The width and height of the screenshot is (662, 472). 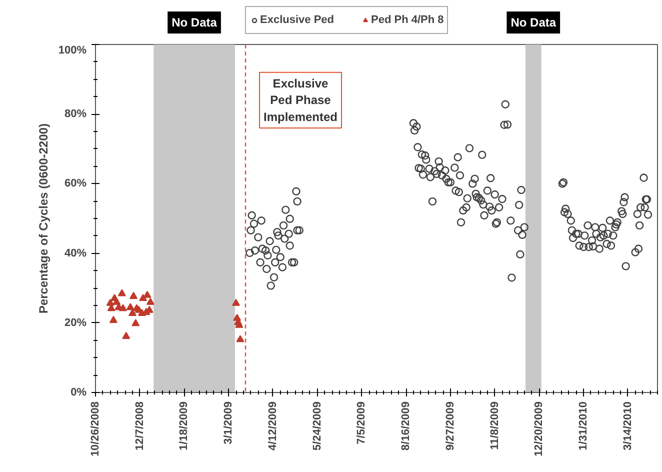 I want to click on y-axis-title: Percentage of Cycles (0600-2200), so click(x=43, y=218).